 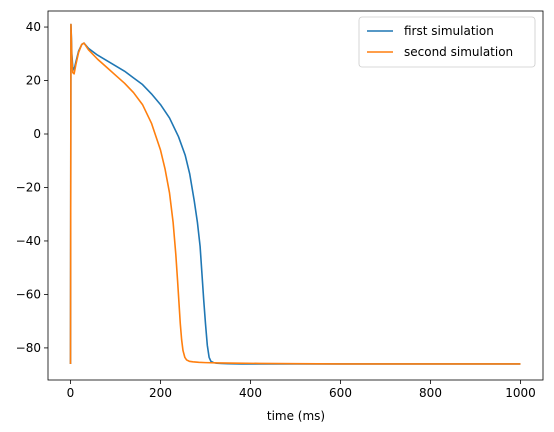 I want to click on y-axis: 40 20 0 −20 −40 −60 −80, so click(x=32, y=187).